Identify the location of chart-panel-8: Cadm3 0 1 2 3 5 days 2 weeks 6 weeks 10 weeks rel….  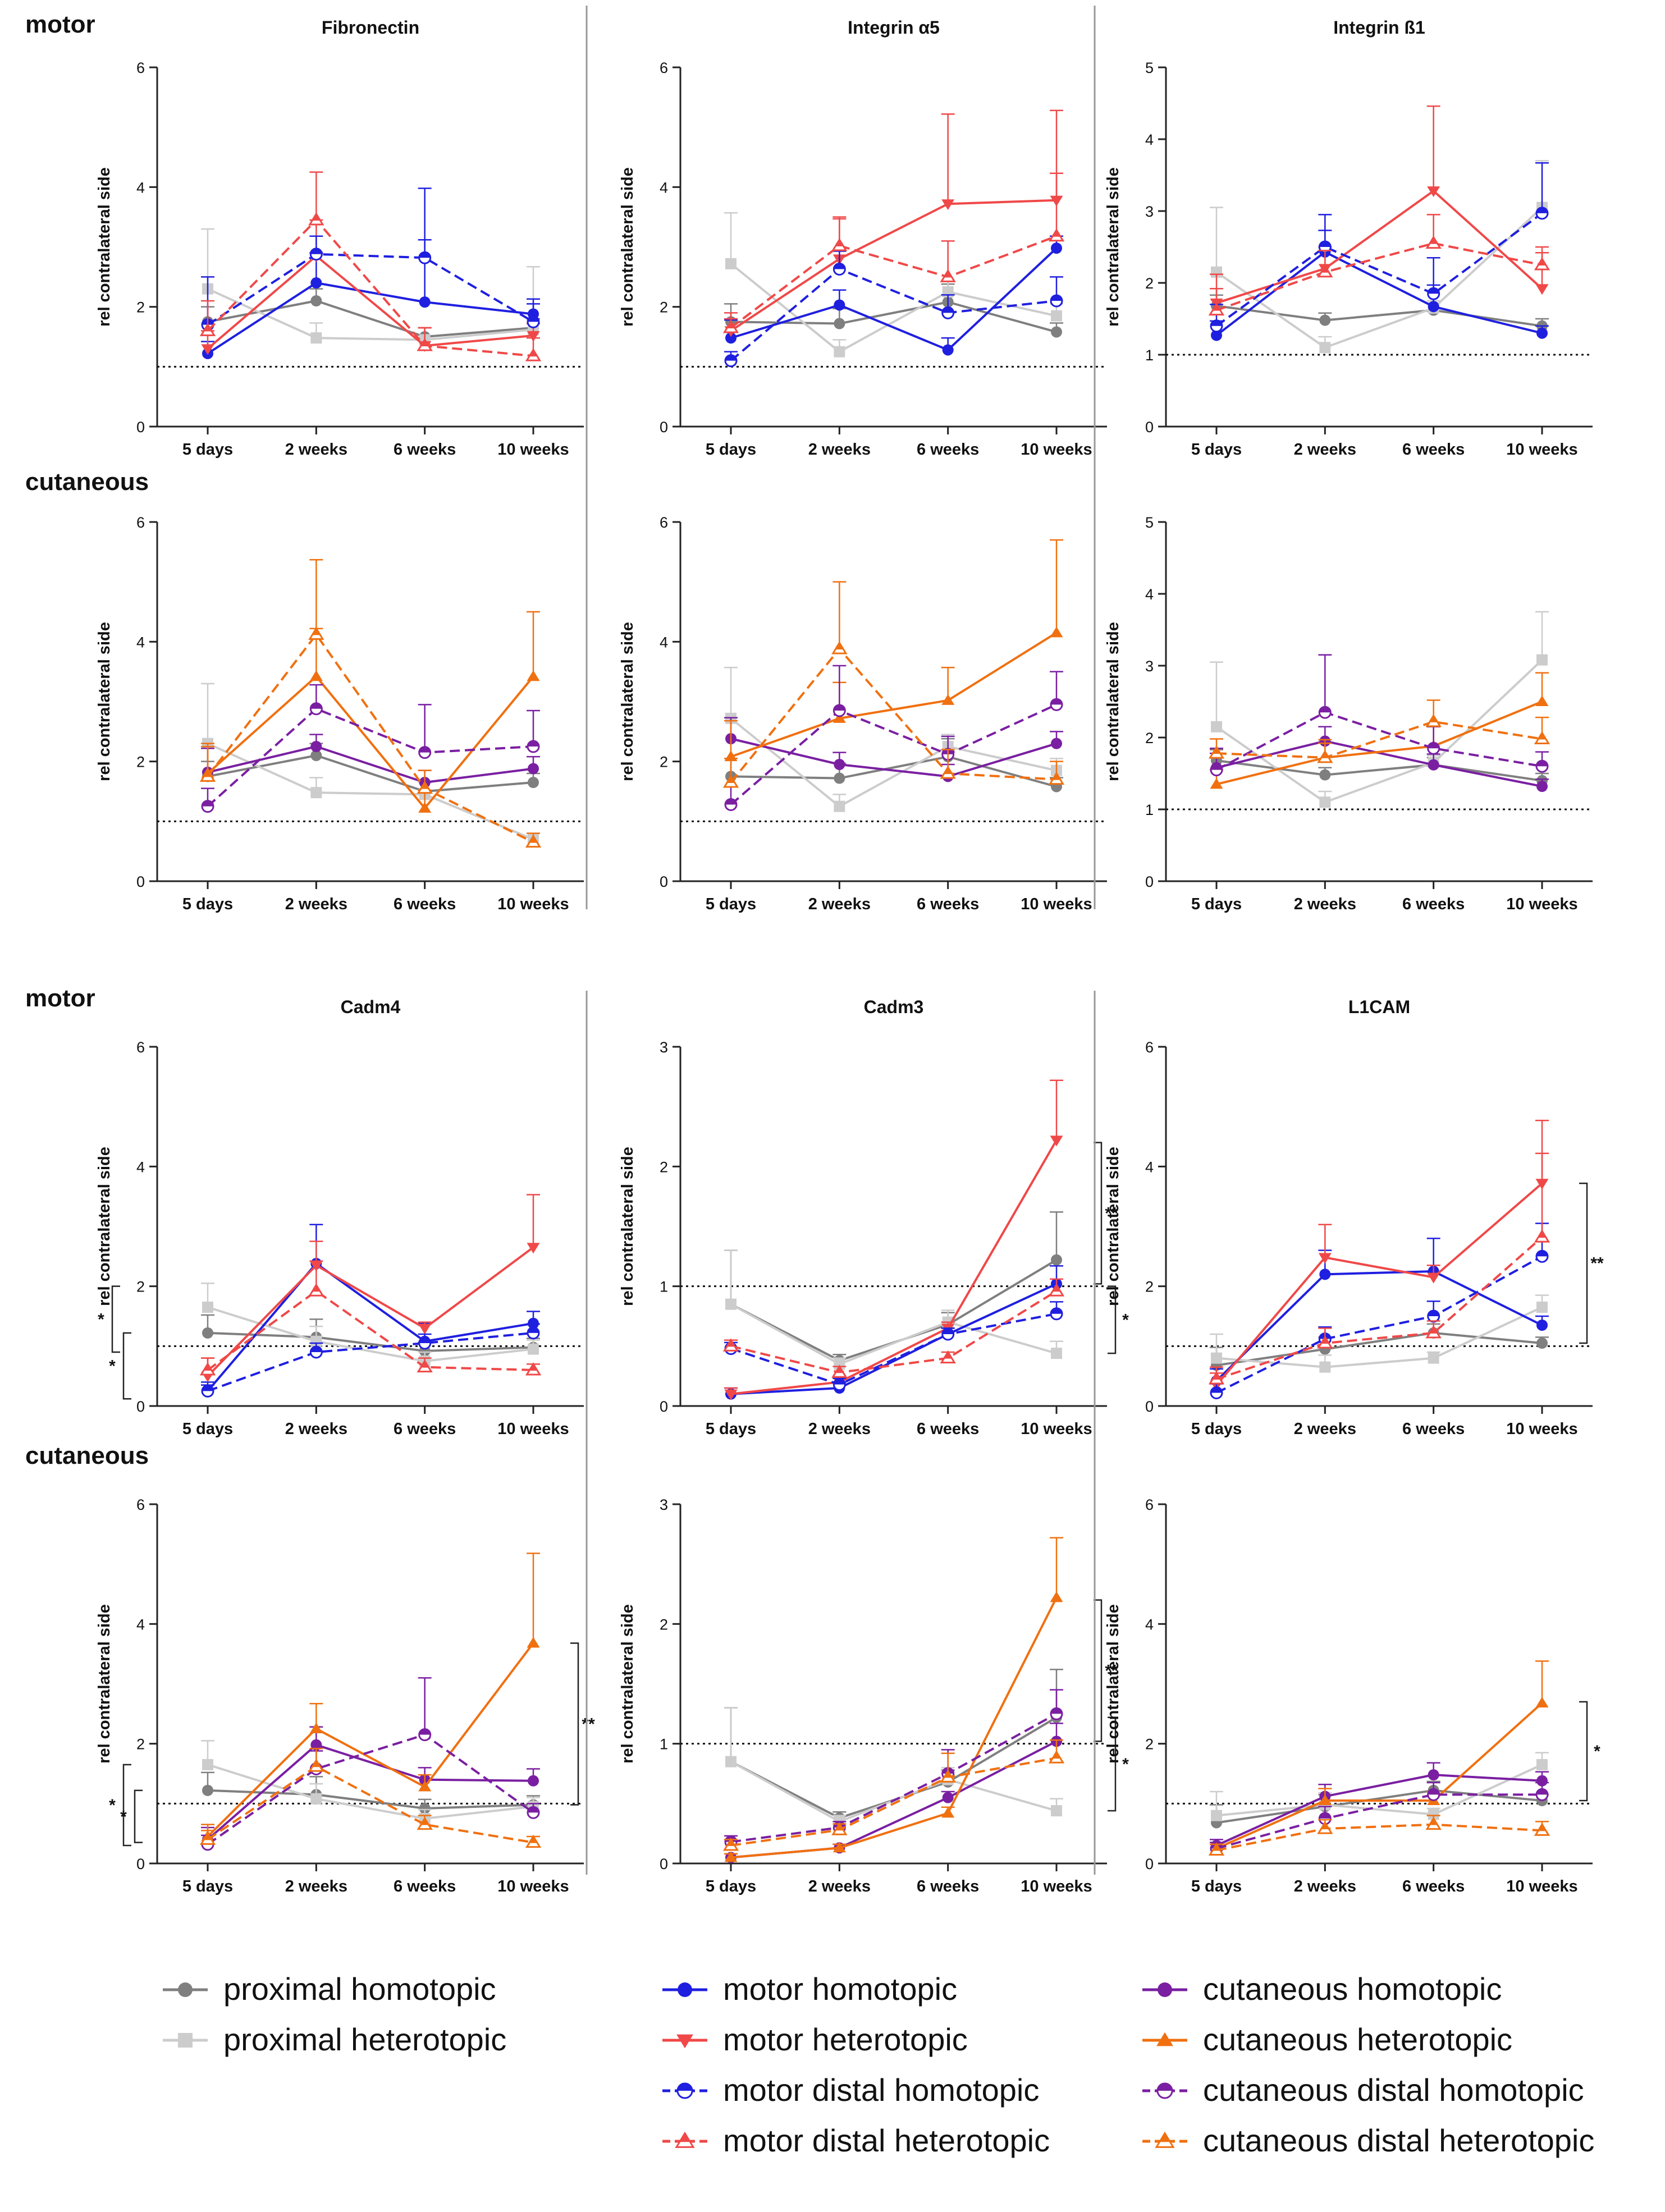
(874, 1217).